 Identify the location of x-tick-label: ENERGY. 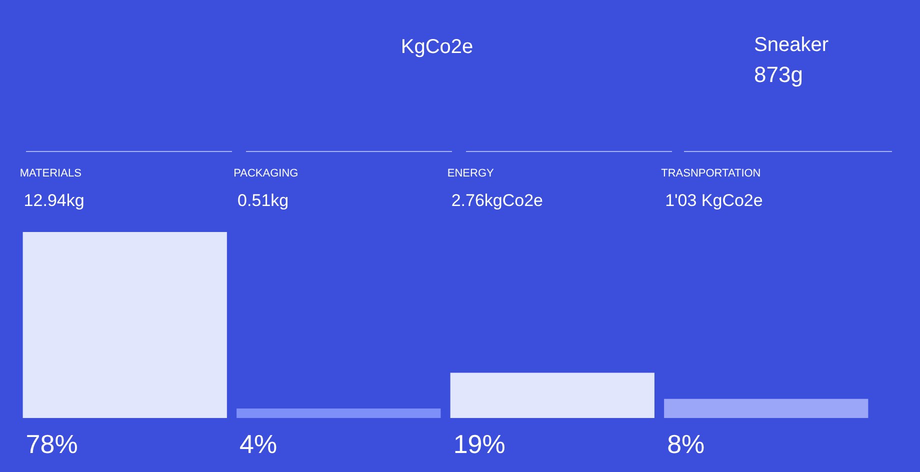
(470, 173).